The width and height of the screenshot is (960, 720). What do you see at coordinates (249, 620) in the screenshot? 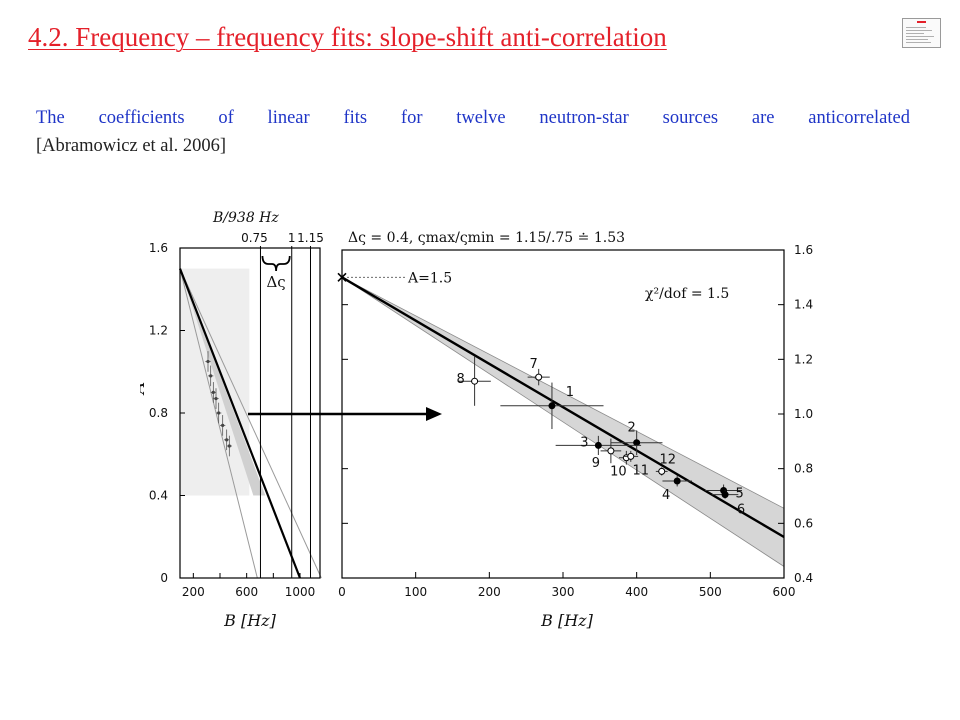
I see `left-xlabel: B [Hz]` at bounding box center [249, 620].